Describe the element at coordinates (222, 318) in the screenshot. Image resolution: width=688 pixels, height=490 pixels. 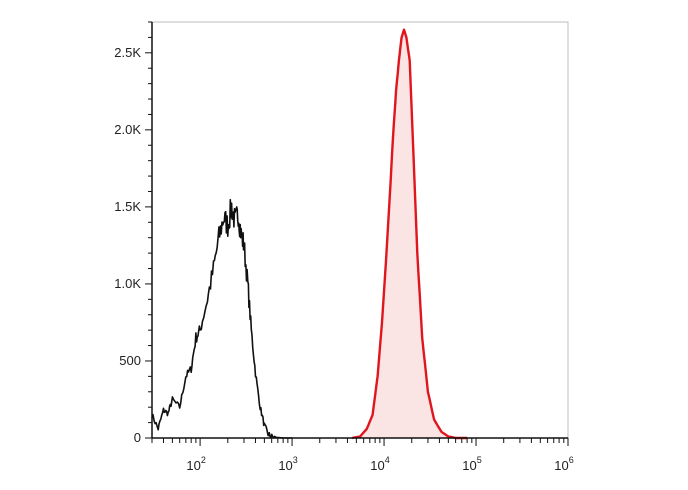
I see `series-0-line` at that location.